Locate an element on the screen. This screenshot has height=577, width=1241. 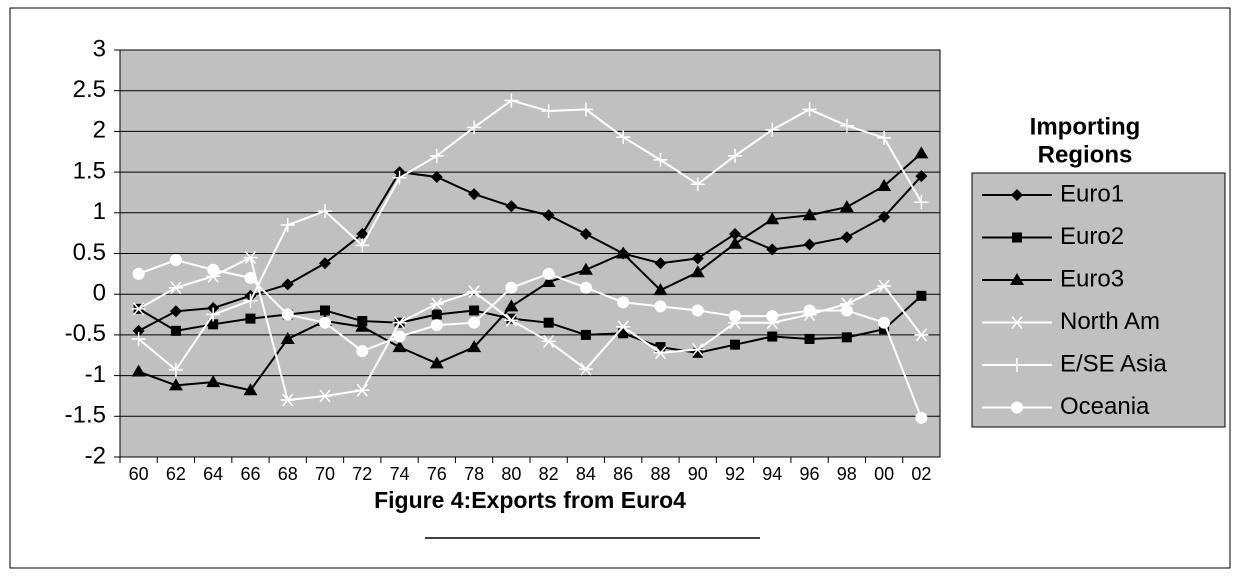
x-tick-label: 02 is located at coordinates (921, 474).